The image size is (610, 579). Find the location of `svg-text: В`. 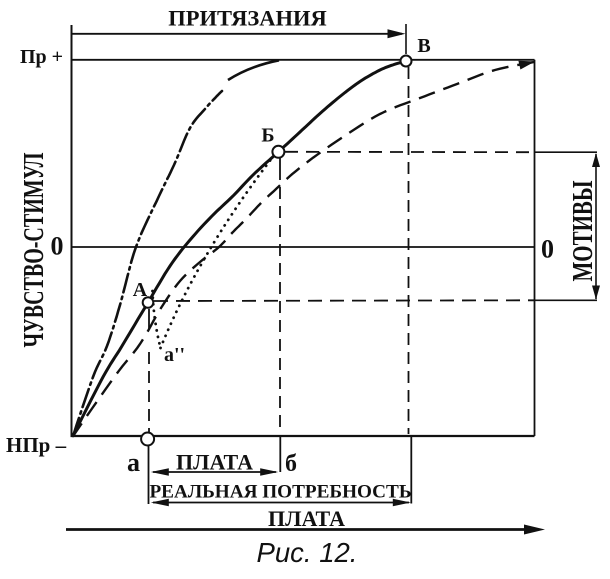

svg-text: В is located at coordinates (423, 46).